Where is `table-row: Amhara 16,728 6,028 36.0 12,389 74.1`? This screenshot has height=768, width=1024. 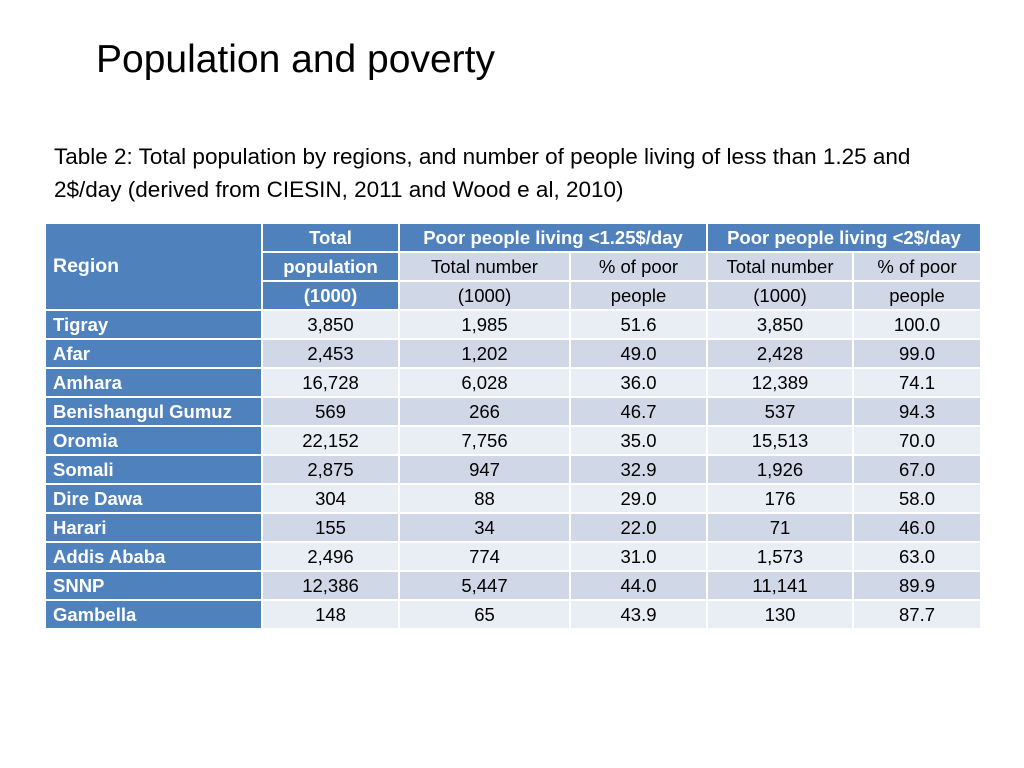
table-row: Amhara 16,728 6,028 36.0 12,389 74.1 is located at coordinates (513, 382).